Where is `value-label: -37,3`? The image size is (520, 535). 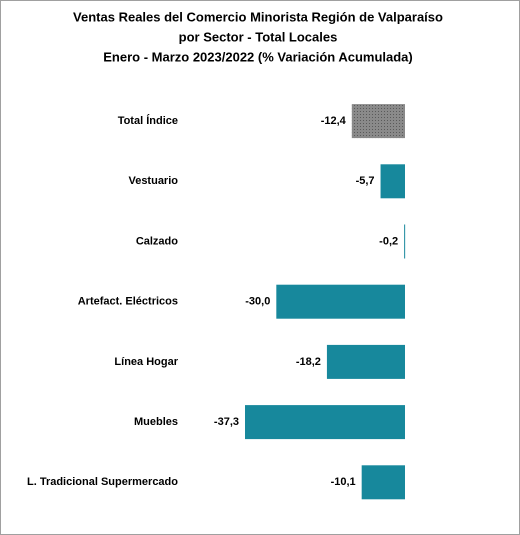 value-label: -37,3 is located at coordinates (226, 422).